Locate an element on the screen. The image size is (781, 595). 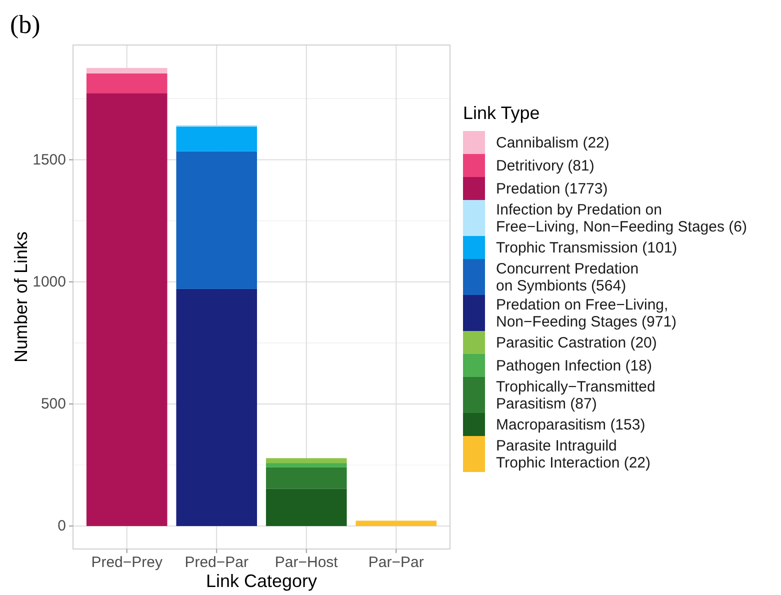
legend-label: Predation (1773) is located at coordinates (552, 188).